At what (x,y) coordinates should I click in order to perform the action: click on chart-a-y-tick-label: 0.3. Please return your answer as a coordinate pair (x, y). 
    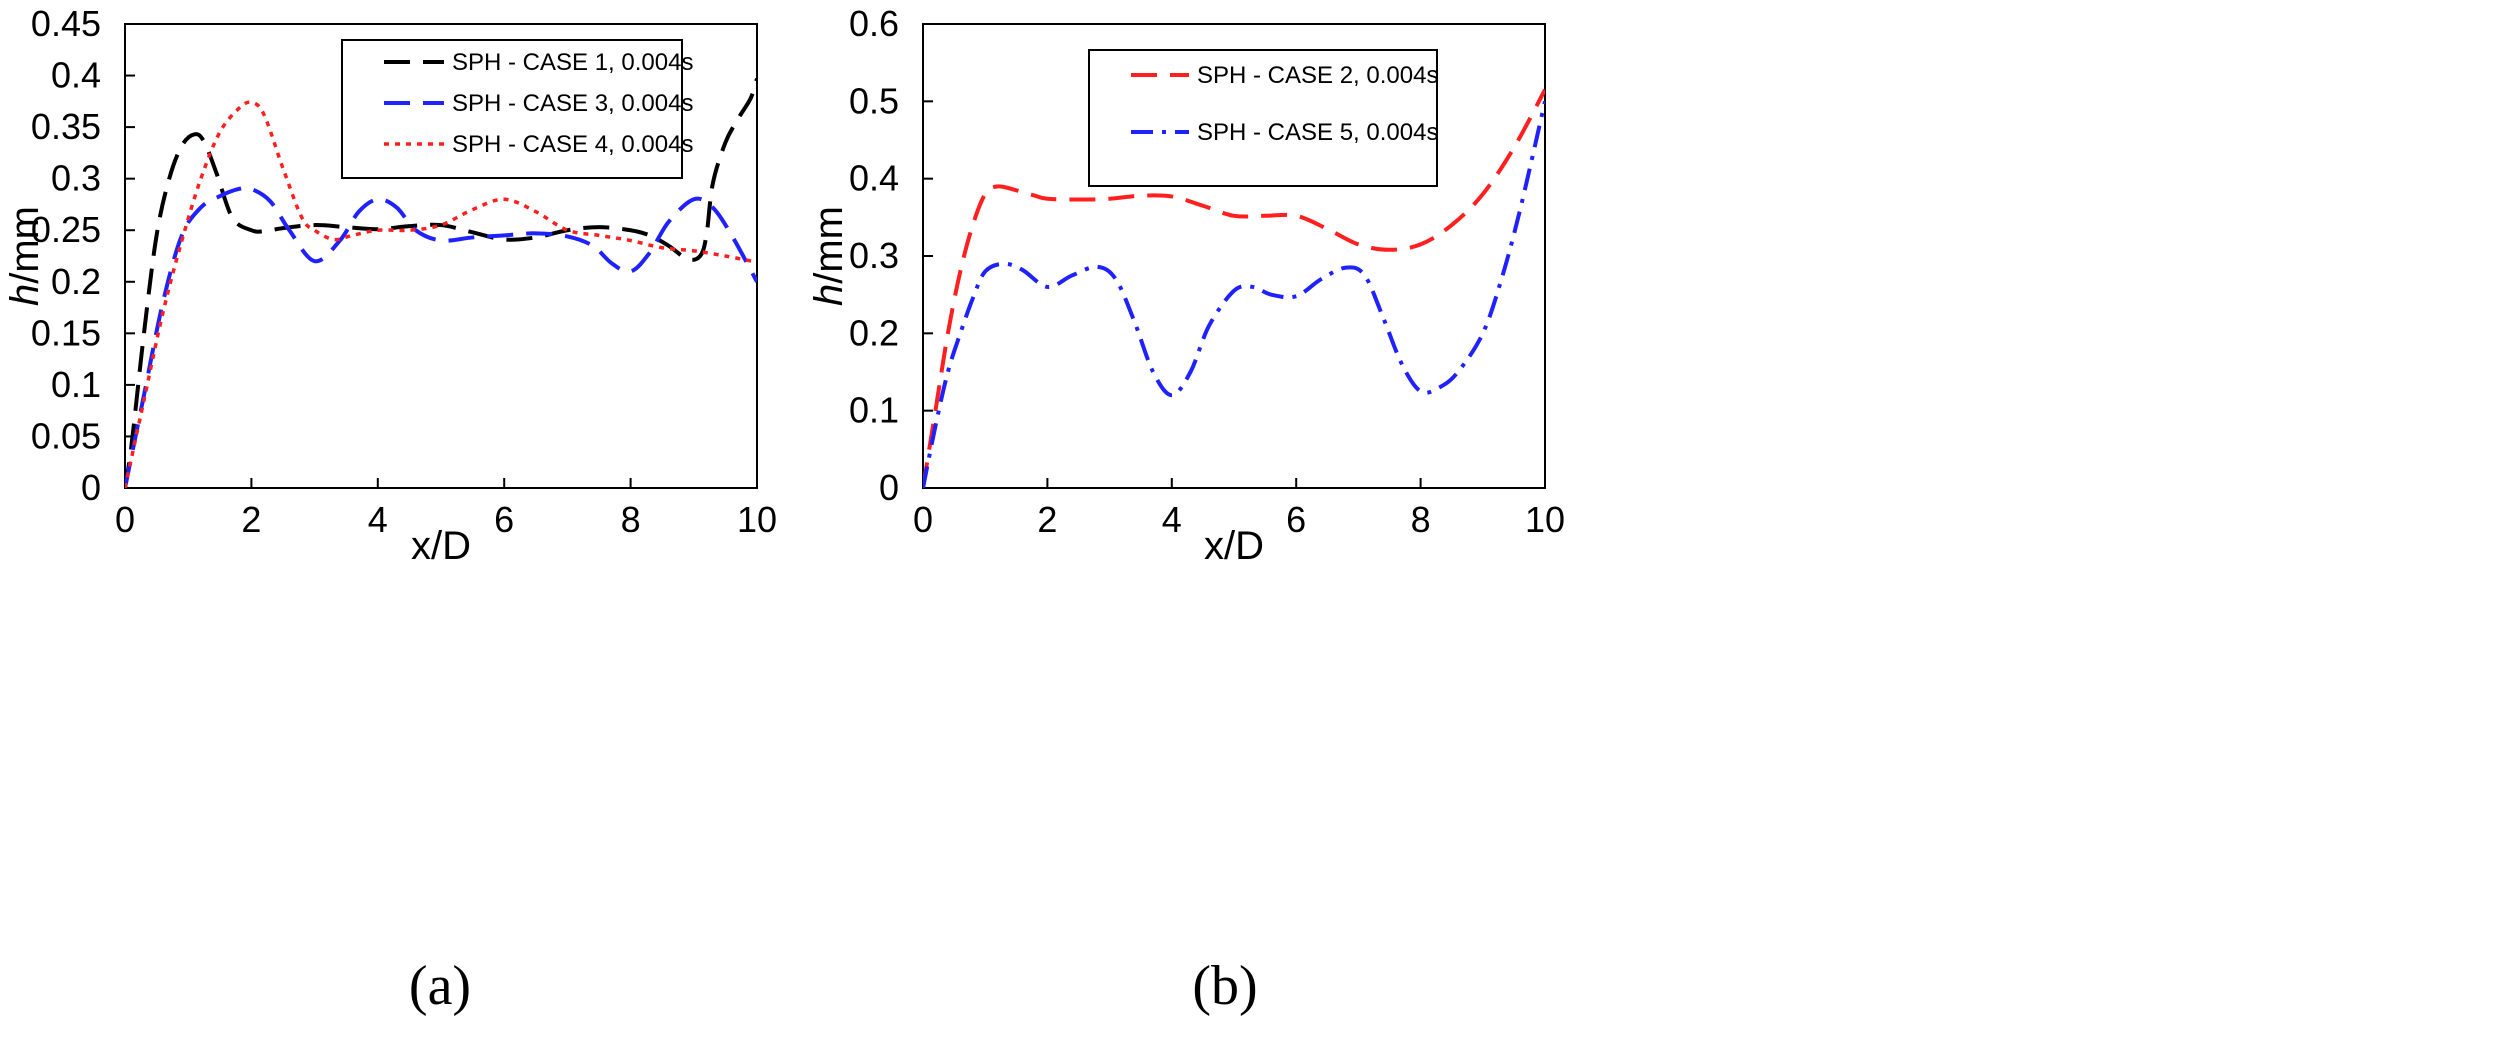
    Looking at the image, I should click on (76, 178).